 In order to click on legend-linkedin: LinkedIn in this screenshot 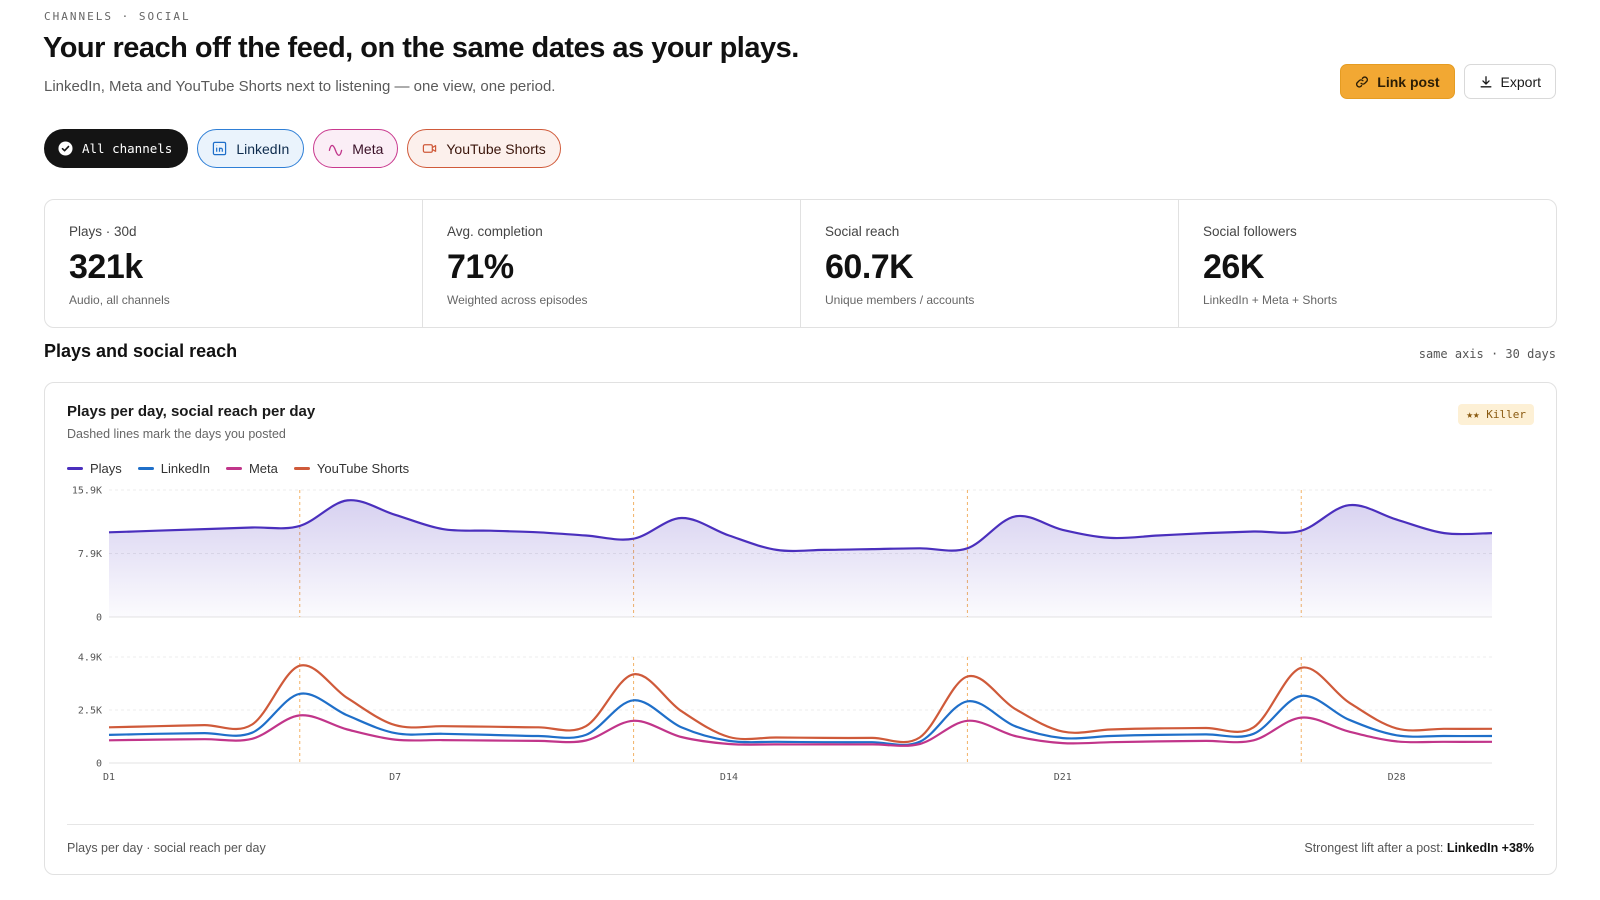, I will do `click(173, 468)`.